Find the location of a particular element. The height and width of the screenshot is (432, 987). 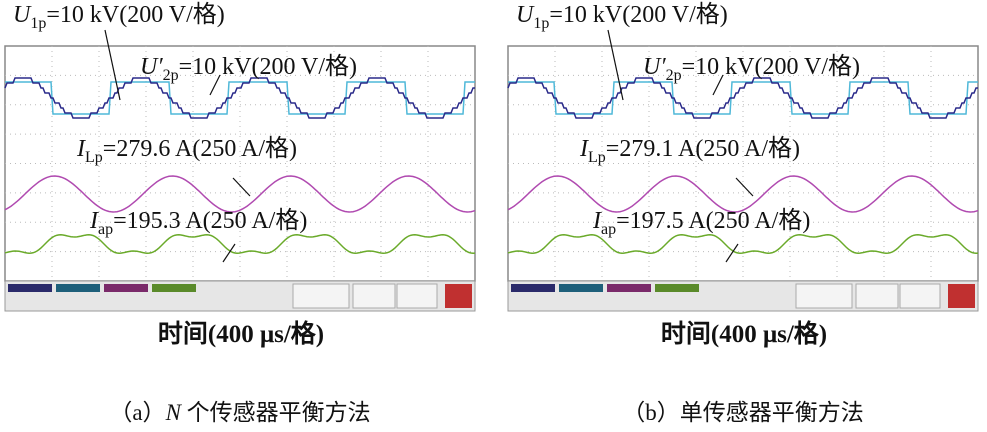

caption-text: 个传感器平衡方法 is located at coordinates (276, 412).